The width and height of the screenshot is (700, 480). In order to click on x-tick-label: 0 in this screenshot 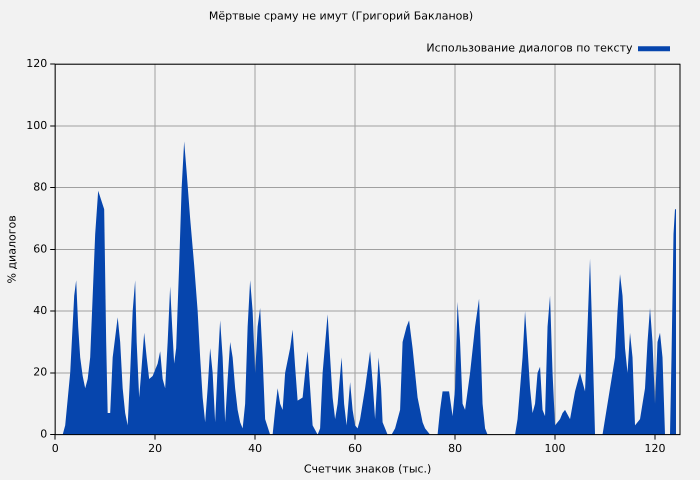, I will do `click(55, 449)`.